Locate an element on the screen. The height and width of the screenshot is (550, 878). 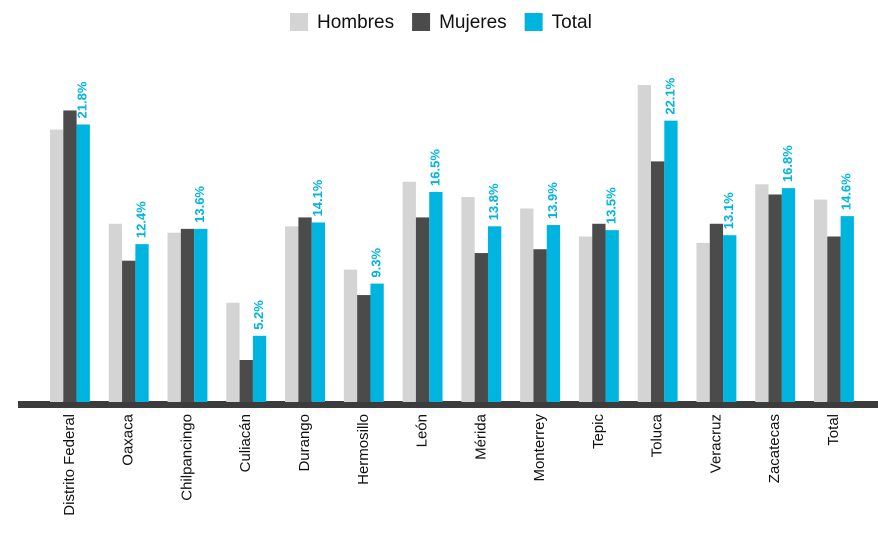
x-tick-label: Culiacán is located at coordinates (245, 443).